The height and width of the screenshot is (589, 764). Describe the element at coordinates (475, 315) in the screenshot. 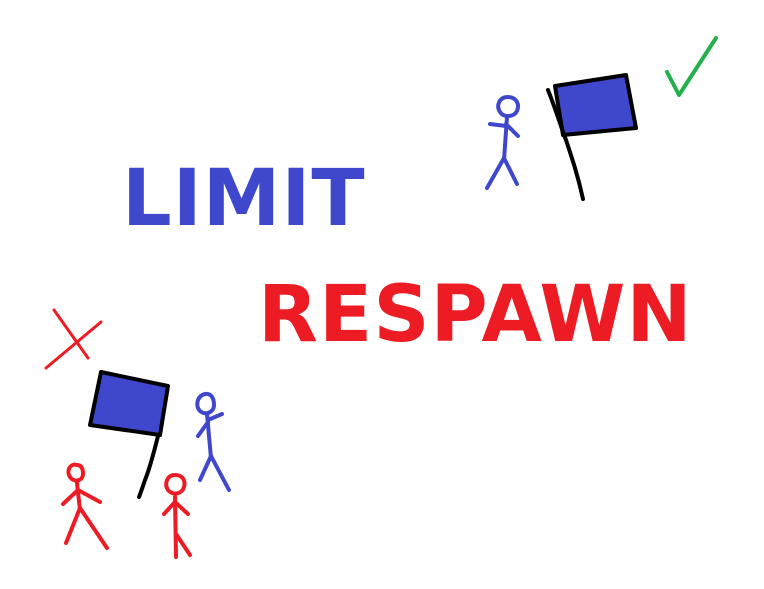

I see `respawn-heading: RESPAWN` at that location.